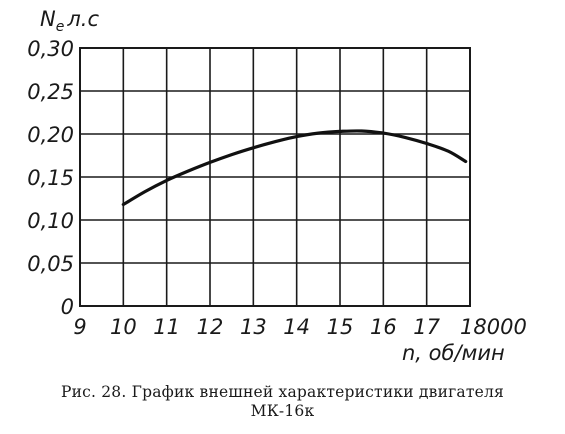 This screenshot has height=434, width=565. Describe the element at coordinates (253, 327) in the screenshot. I see `x-tick-label: 13` at that location.